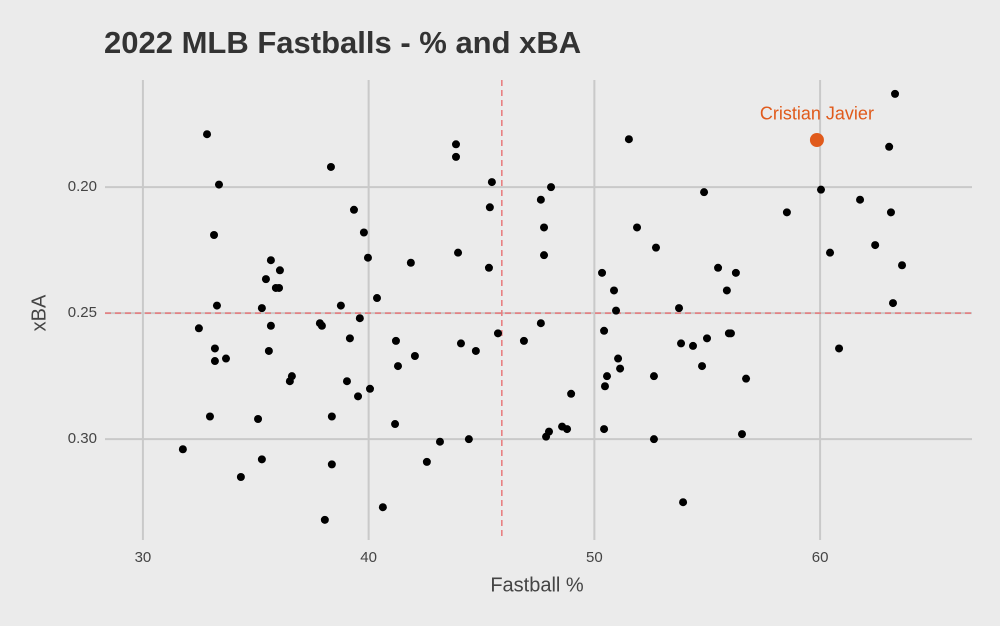  I want to click on x-tick-label: 40, so click(368, 557).